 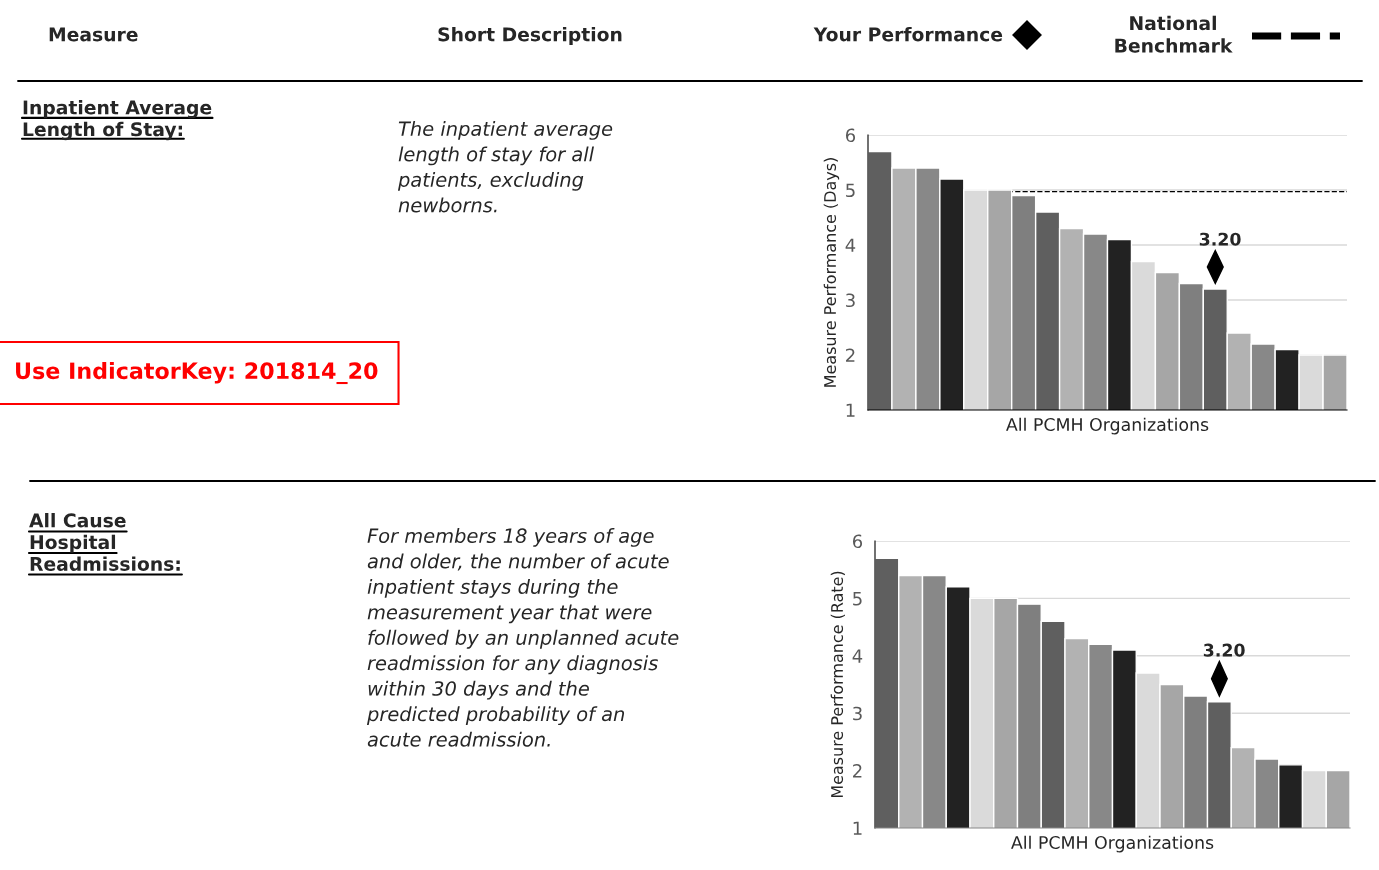 What do you see at coordinates (104, 542) in the screenshot?
I see `text: All Cause Hospital Readmissions:` at bounding box center [104, 542].